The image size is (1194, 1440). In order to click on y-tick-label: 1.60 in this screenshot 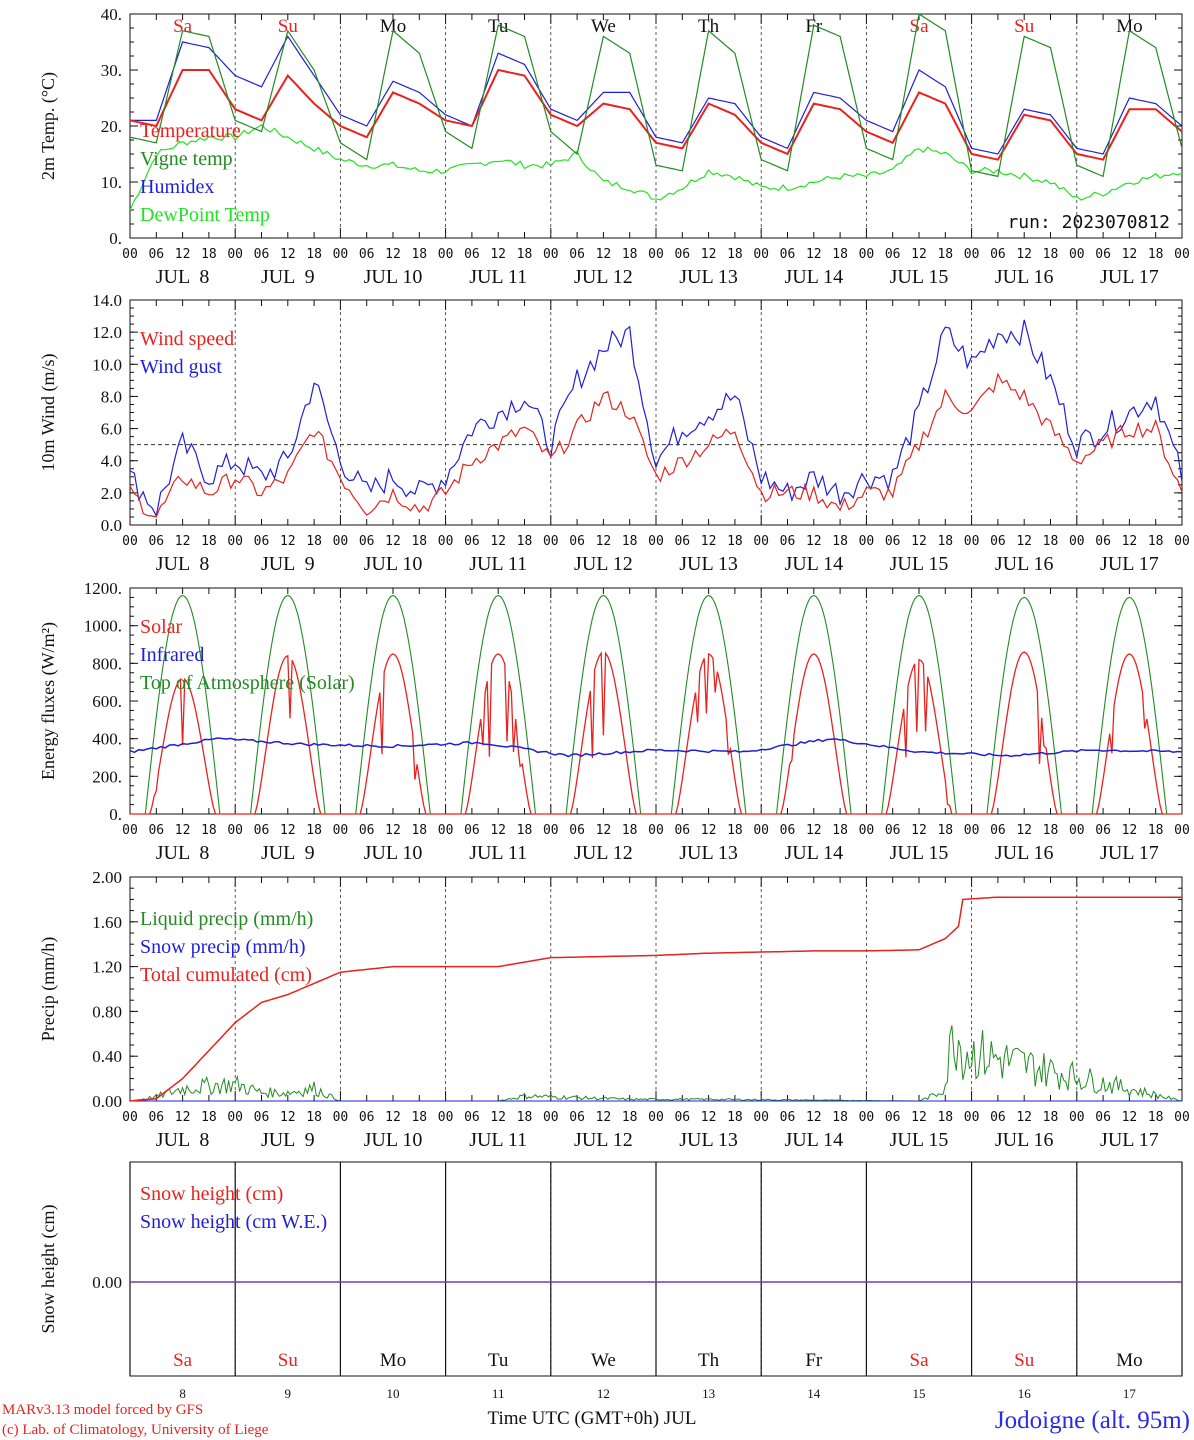, I will do `click(107, 922)`.